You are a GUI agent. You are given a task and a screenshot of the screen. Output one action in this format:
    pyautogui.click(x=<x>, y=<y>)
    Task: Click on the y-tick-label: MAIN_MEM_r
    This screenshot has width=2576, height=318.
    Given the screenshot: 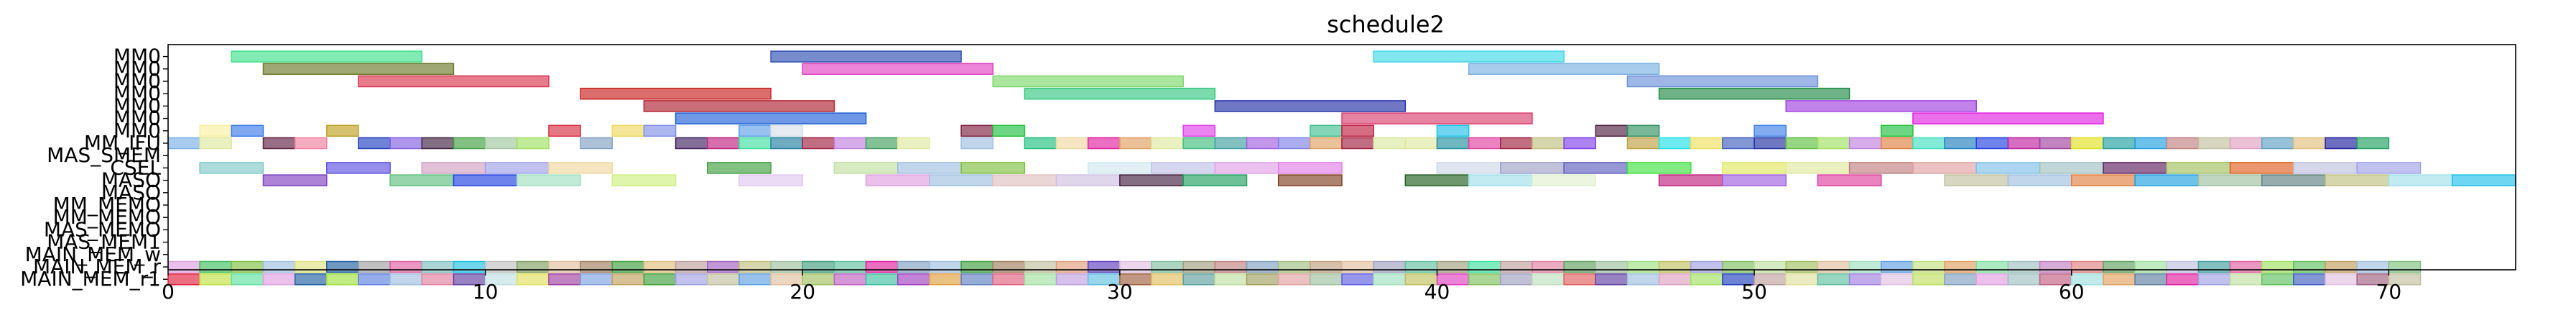 What is the action you would take?
    pyautogui.click(x=97, y=266)
    